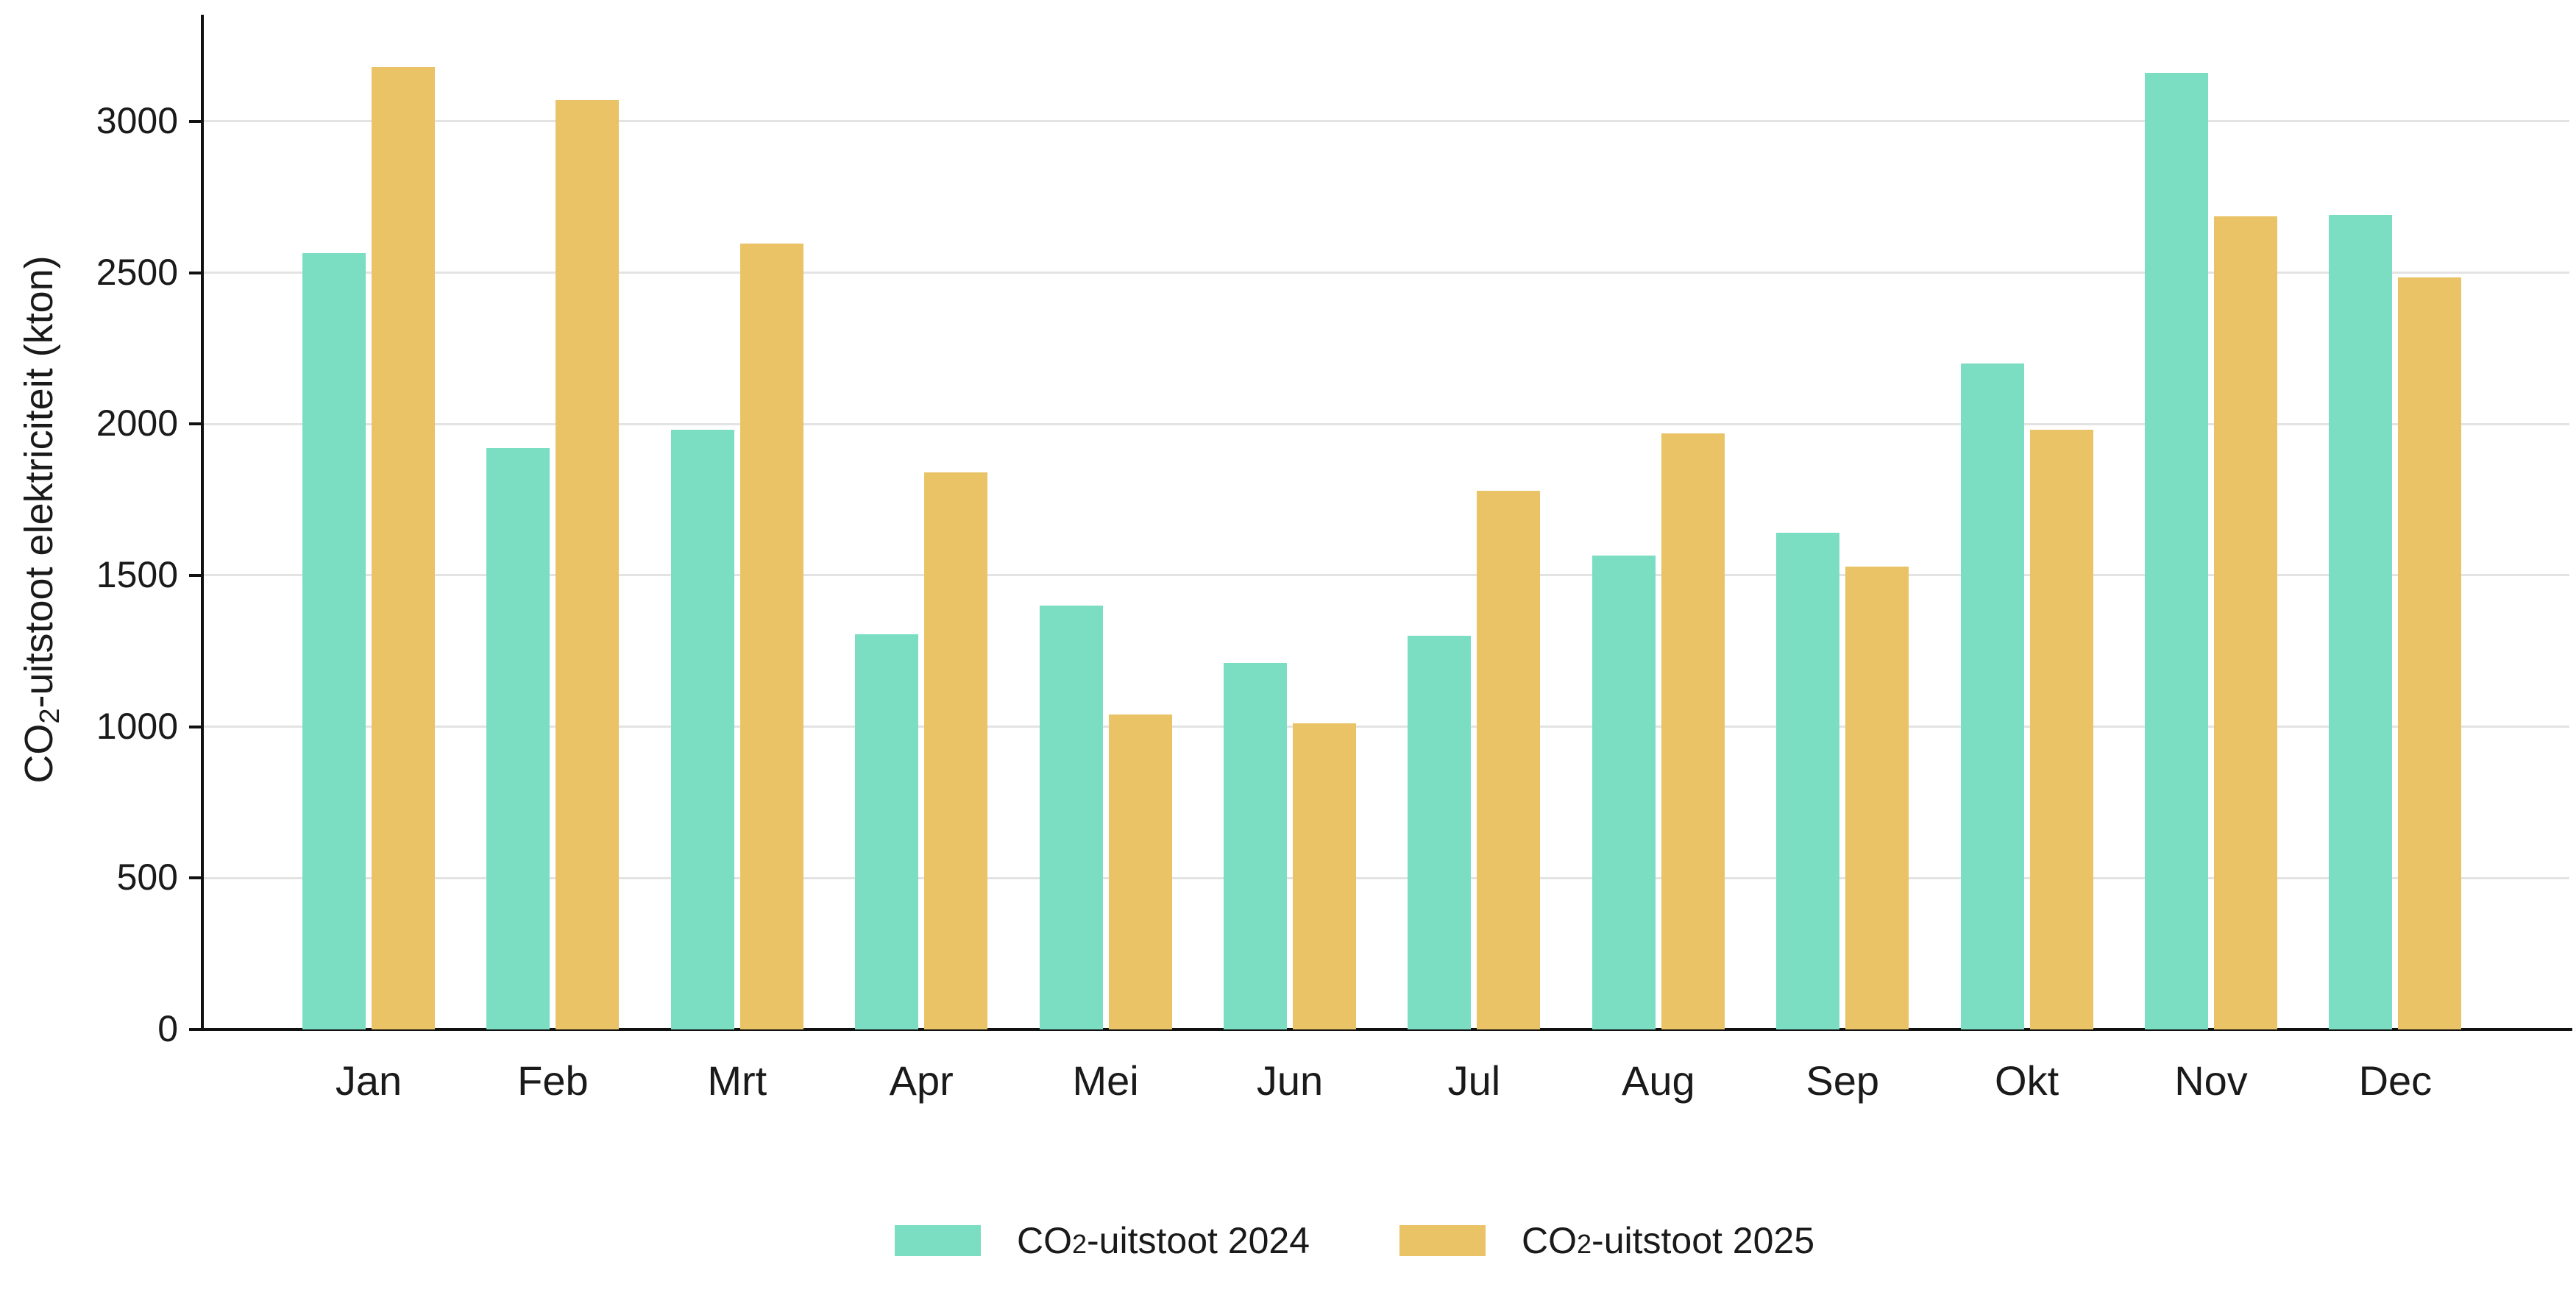 Image resolution: width=2576 pixels, height=1298 pixels. Describe the element at coordinates (1992, 696) in the screenshot. I see `bar-2024-okt` at that location.